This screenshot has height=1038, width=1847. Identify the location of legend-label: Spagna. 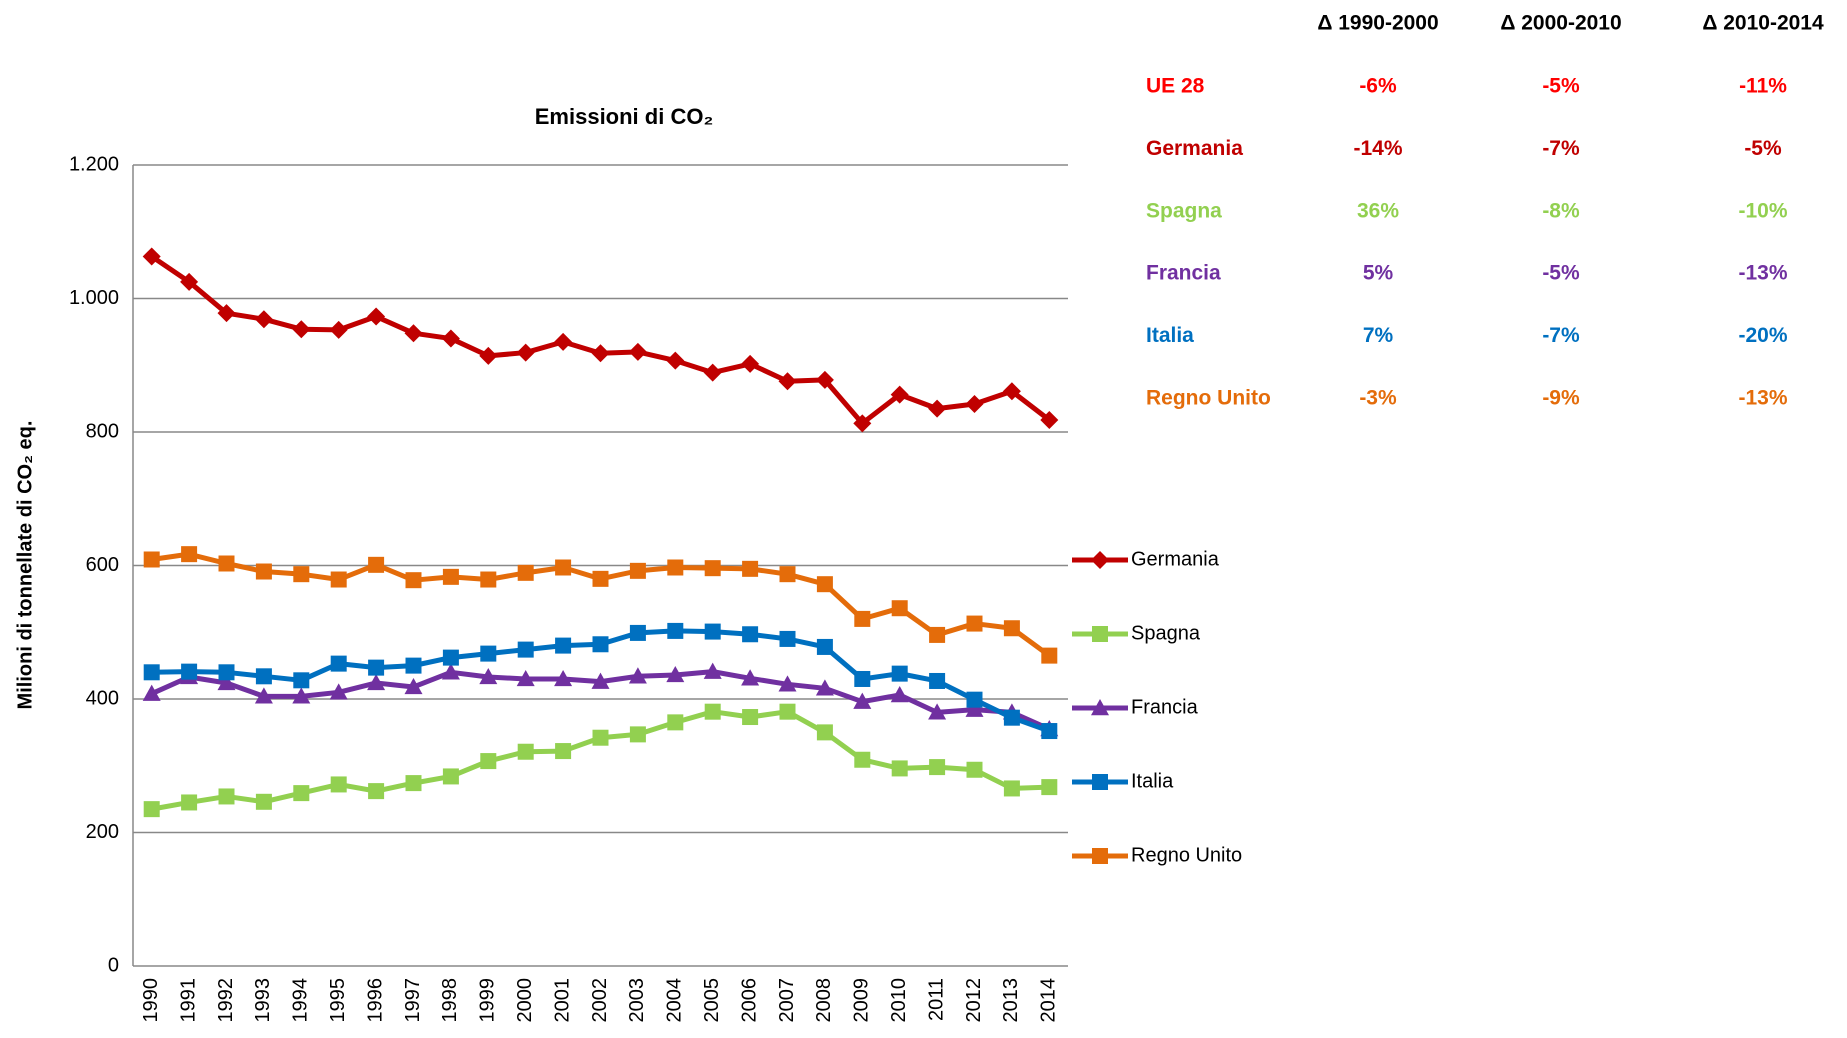
(1166, 633).